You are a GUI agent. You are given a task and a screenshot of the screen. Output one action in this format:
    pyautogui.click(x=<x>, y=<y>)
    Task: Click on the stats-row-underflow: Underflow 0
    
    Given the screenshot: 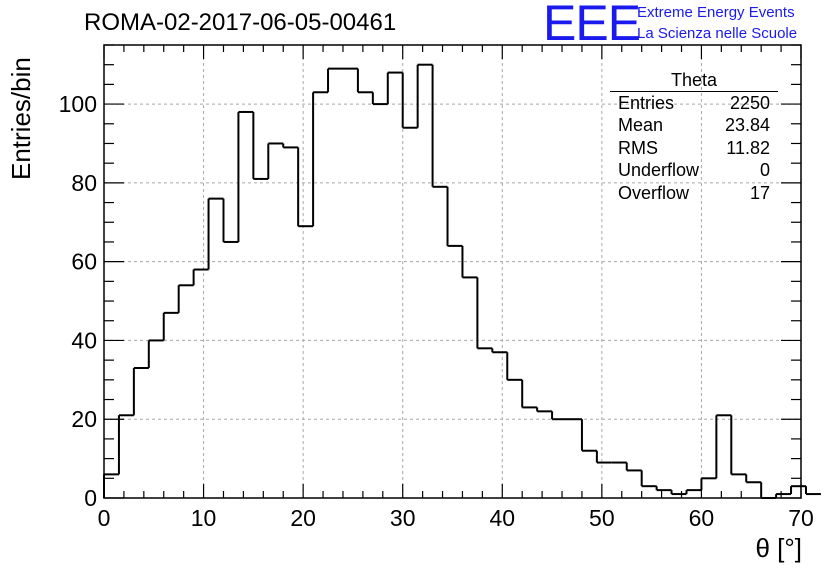 What is the action you would take?
    pyautogui.click(x=694, y=170)
    